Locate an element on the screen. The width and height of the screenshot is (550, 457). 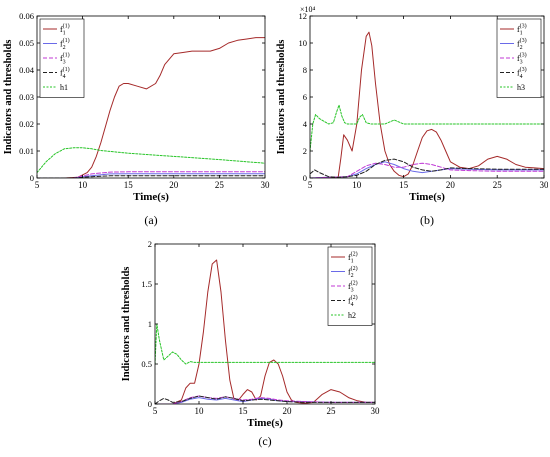
chart-c-legend-label-2: f2(2) is located at coordinates (353, 272).